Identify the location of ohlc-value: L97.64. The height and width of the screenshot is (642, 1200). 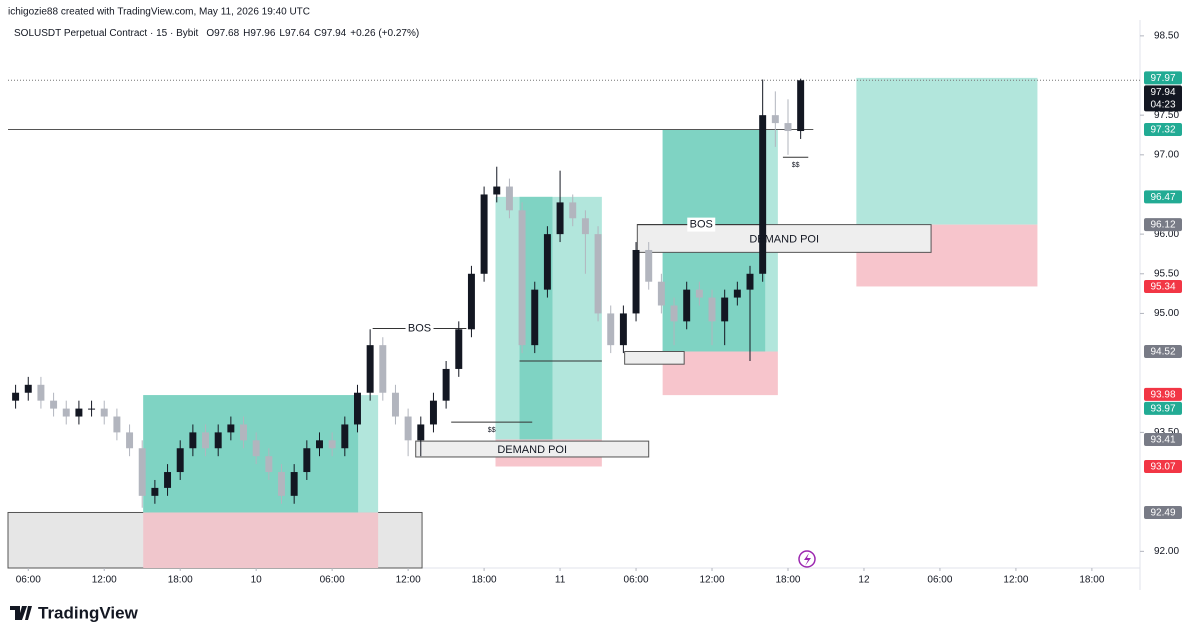
(294, 33).